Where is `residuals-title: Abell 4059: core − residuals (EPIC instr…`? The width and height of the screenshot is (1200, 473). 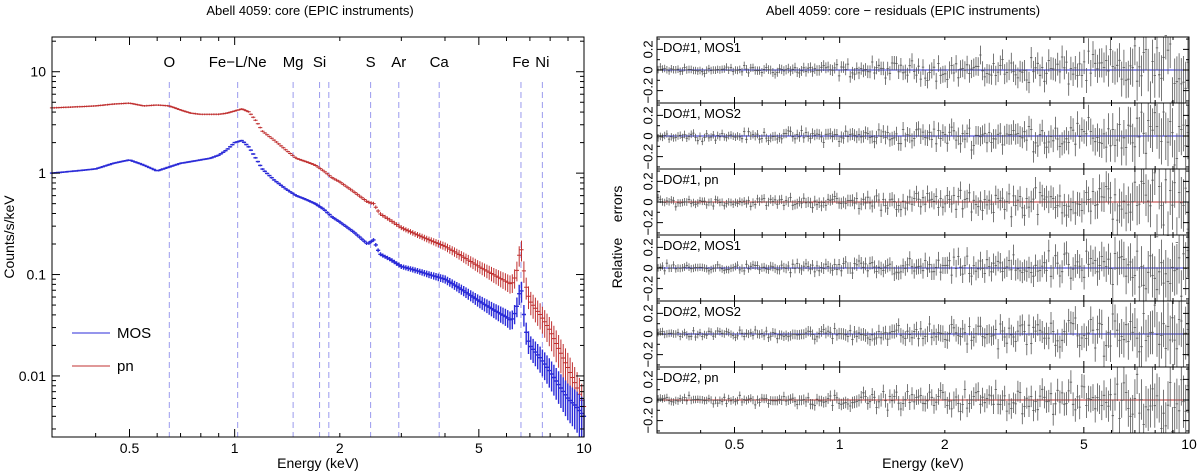
residuals-title: Abell 4059: core − residuals (EPIC instr… is located at coordinates (903, 10).